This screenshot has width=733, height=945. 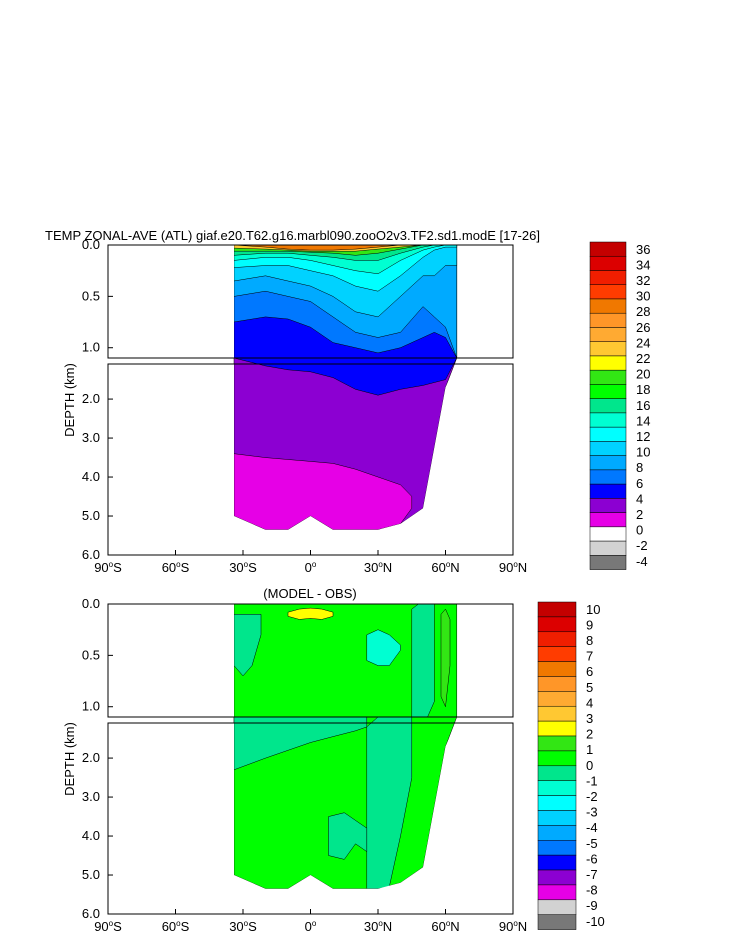 What do you see at coordinates (91, 515) in the screenshot?
I see `y-tick-label: 5.0` at bounding box center [91, 515].